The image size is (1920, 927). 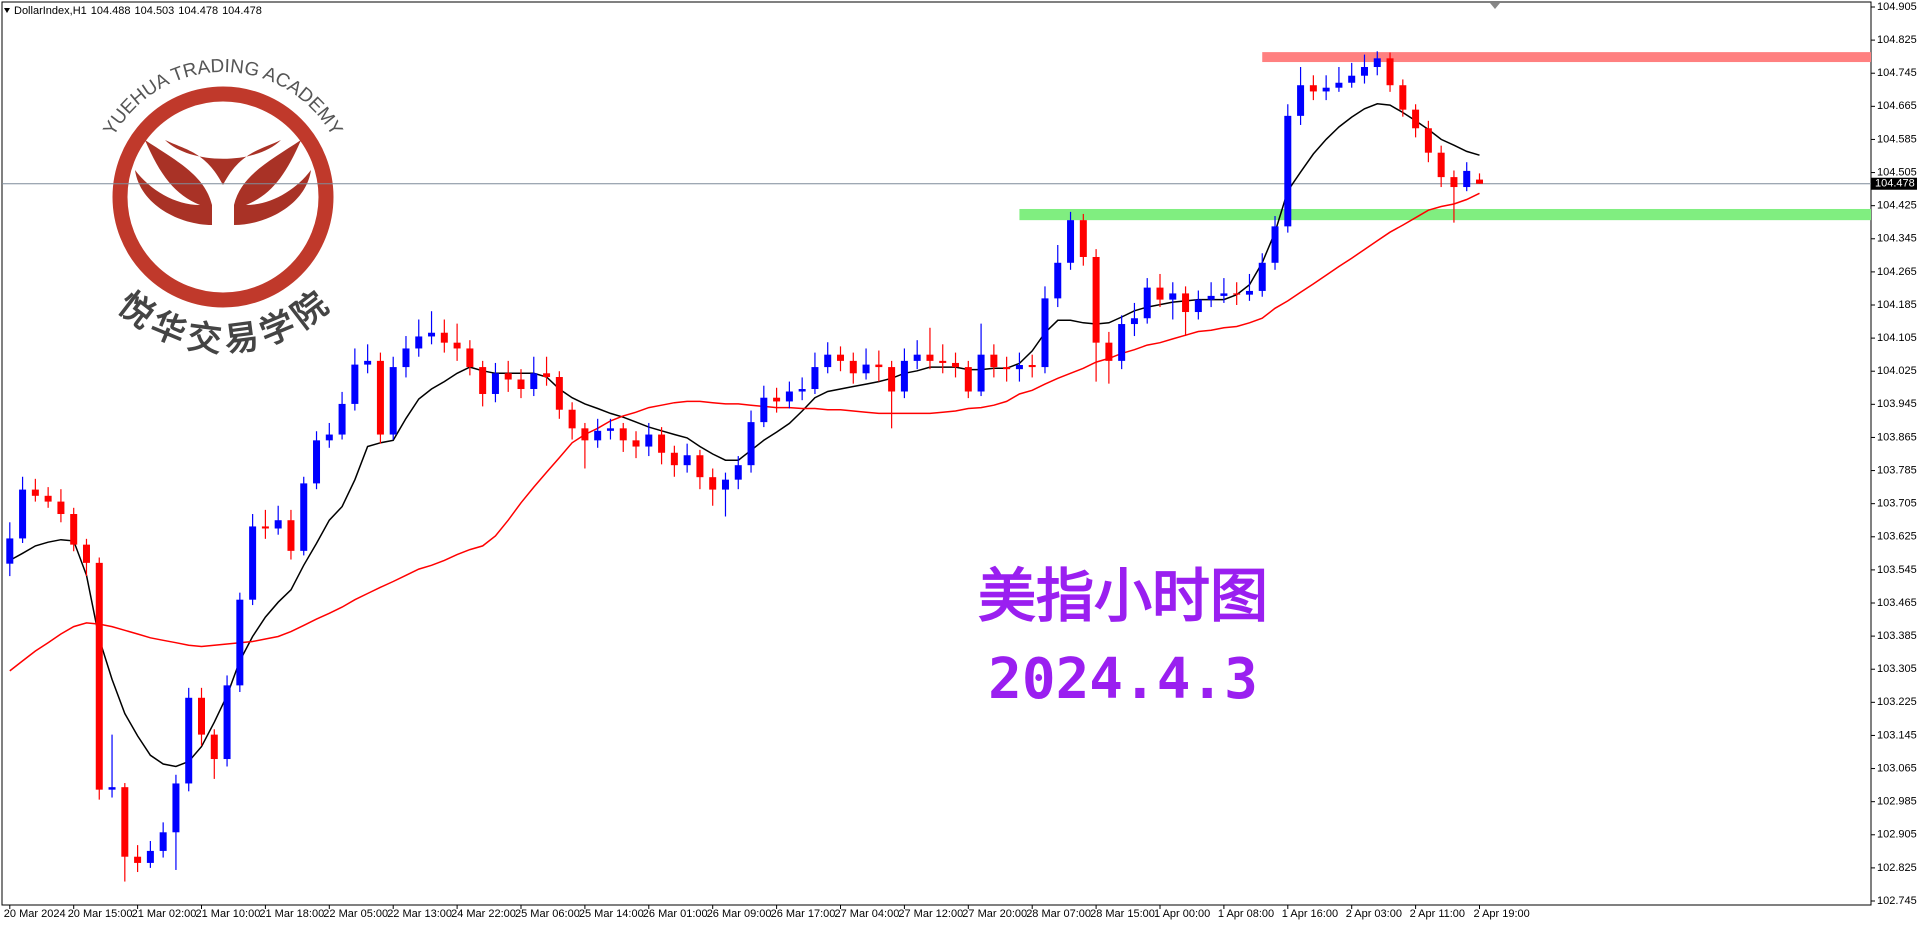 I want to click on ohlc-low: 104.478, so click(x=198, y=11).